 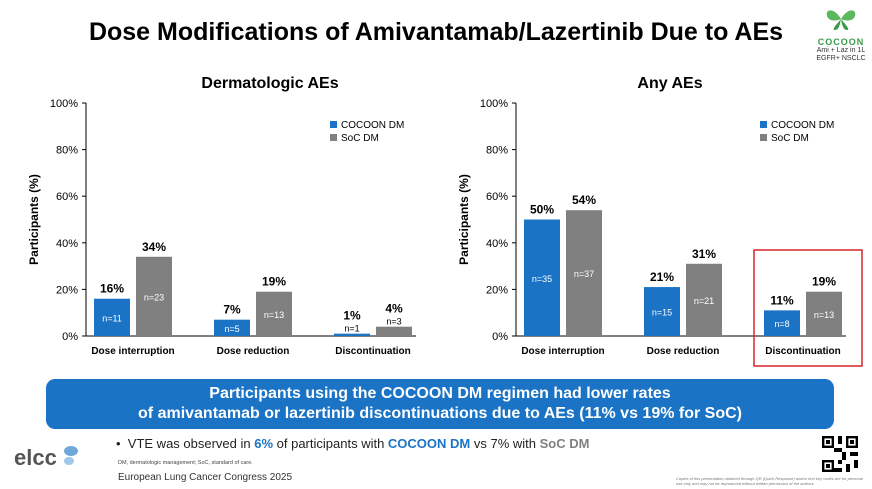 I want to click on bar-value-label: 11%, so click(x=782, y=300).